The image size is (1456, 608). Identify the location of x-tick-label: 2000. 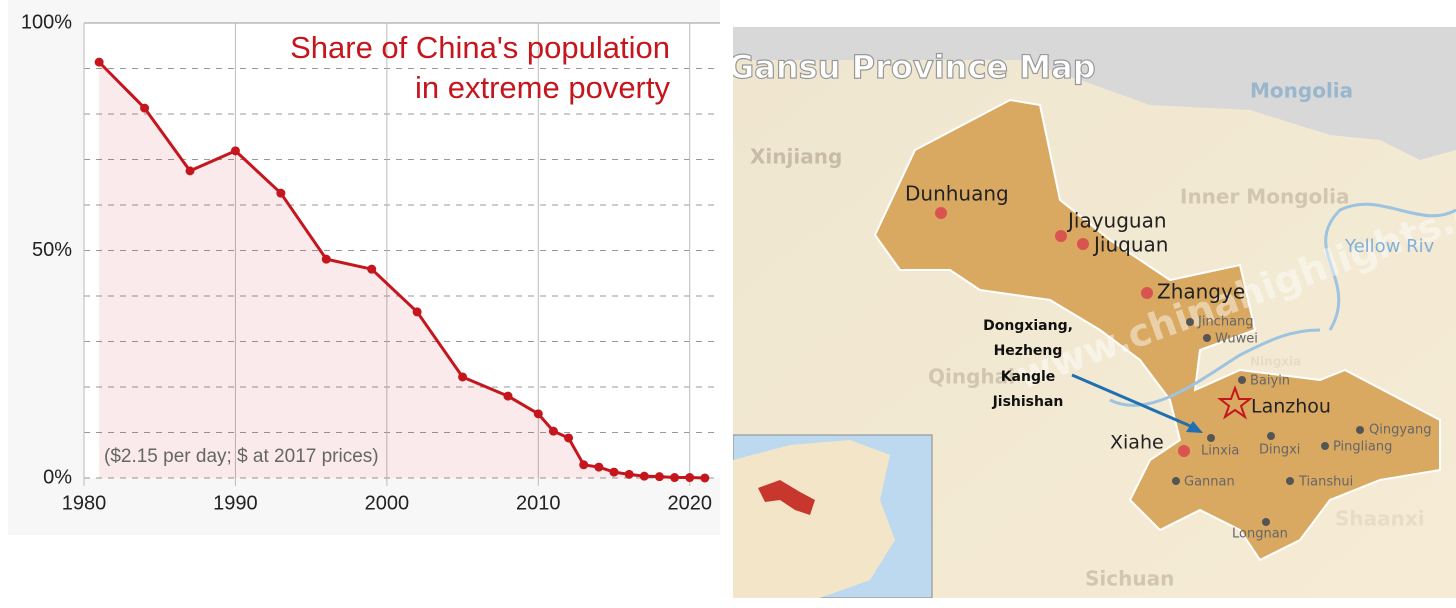
(387, 503).